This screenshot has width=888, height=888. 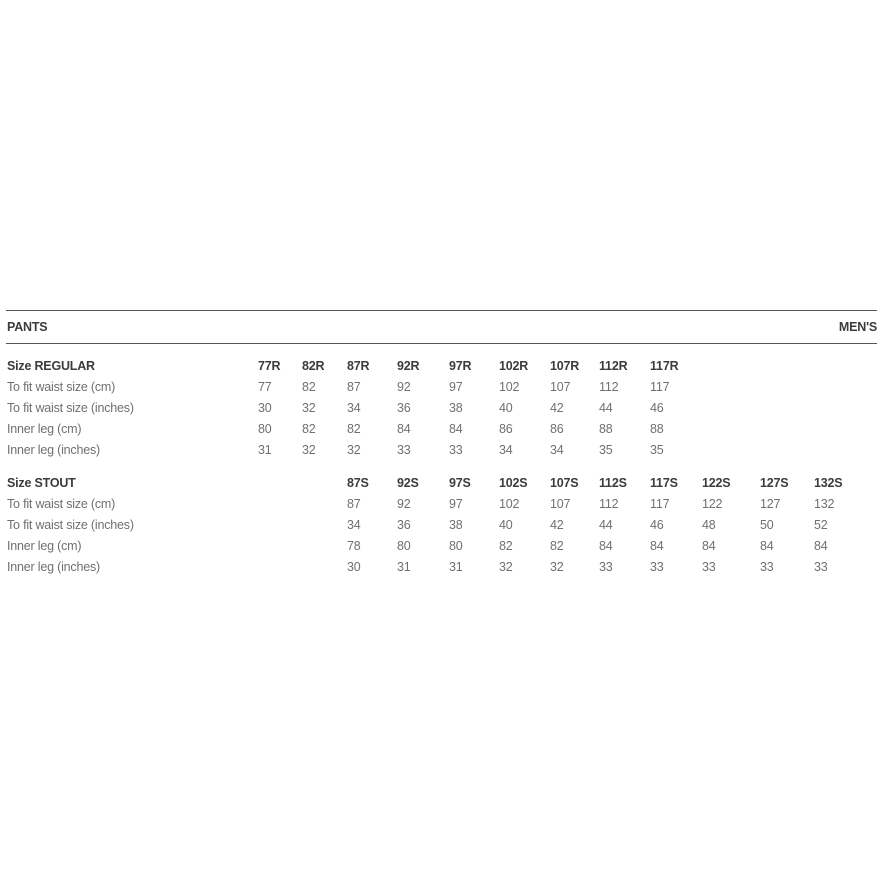 What do you see at coordinates (606, 408) in the screenshot?
I see `regular-cell: 44` at bounding box center [606, 408].